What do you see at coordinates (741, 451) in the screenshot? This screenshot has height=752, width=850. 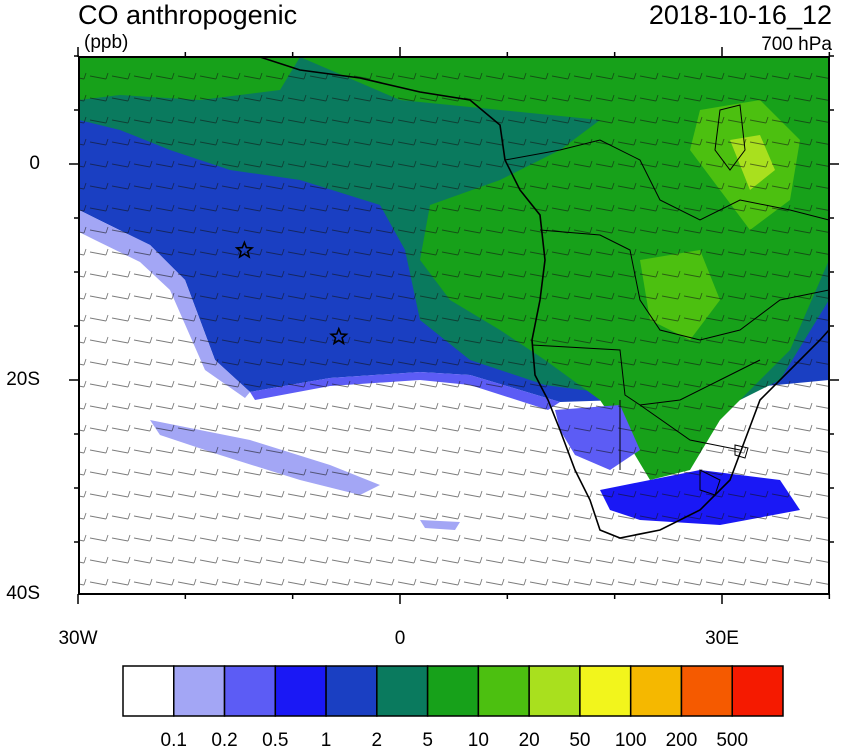 I see `border-eswatini` at bounding box center [741, 451].